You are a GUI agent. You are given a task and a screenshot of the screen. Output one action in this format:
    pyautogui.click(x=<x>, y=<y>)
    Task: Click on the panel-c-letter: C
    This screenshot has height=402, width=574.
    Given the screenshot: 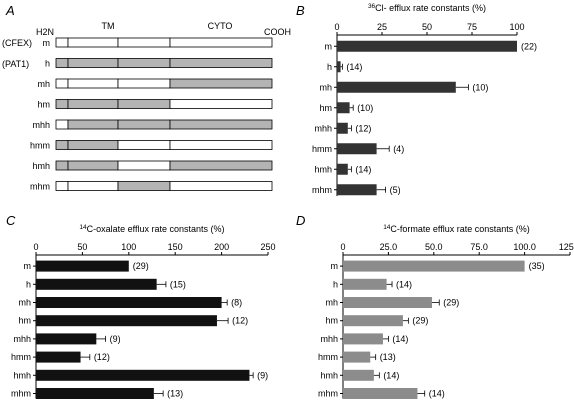 What is the action you would take?
    pyautogui.click(x=11, y=220)
    